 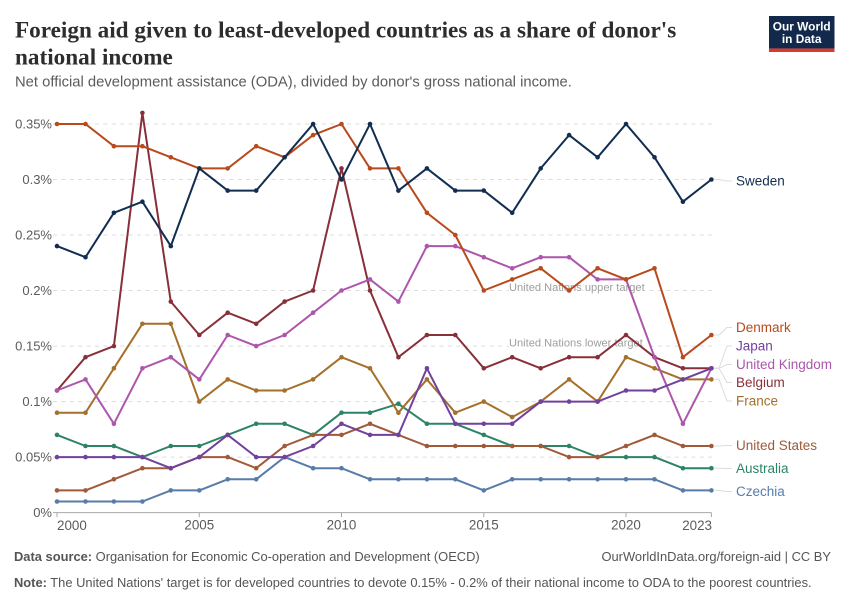 What do you see at coordinates (697, 525) in the screenshot?
I see `svg-text: 2023` at bounding box center [697, 525].